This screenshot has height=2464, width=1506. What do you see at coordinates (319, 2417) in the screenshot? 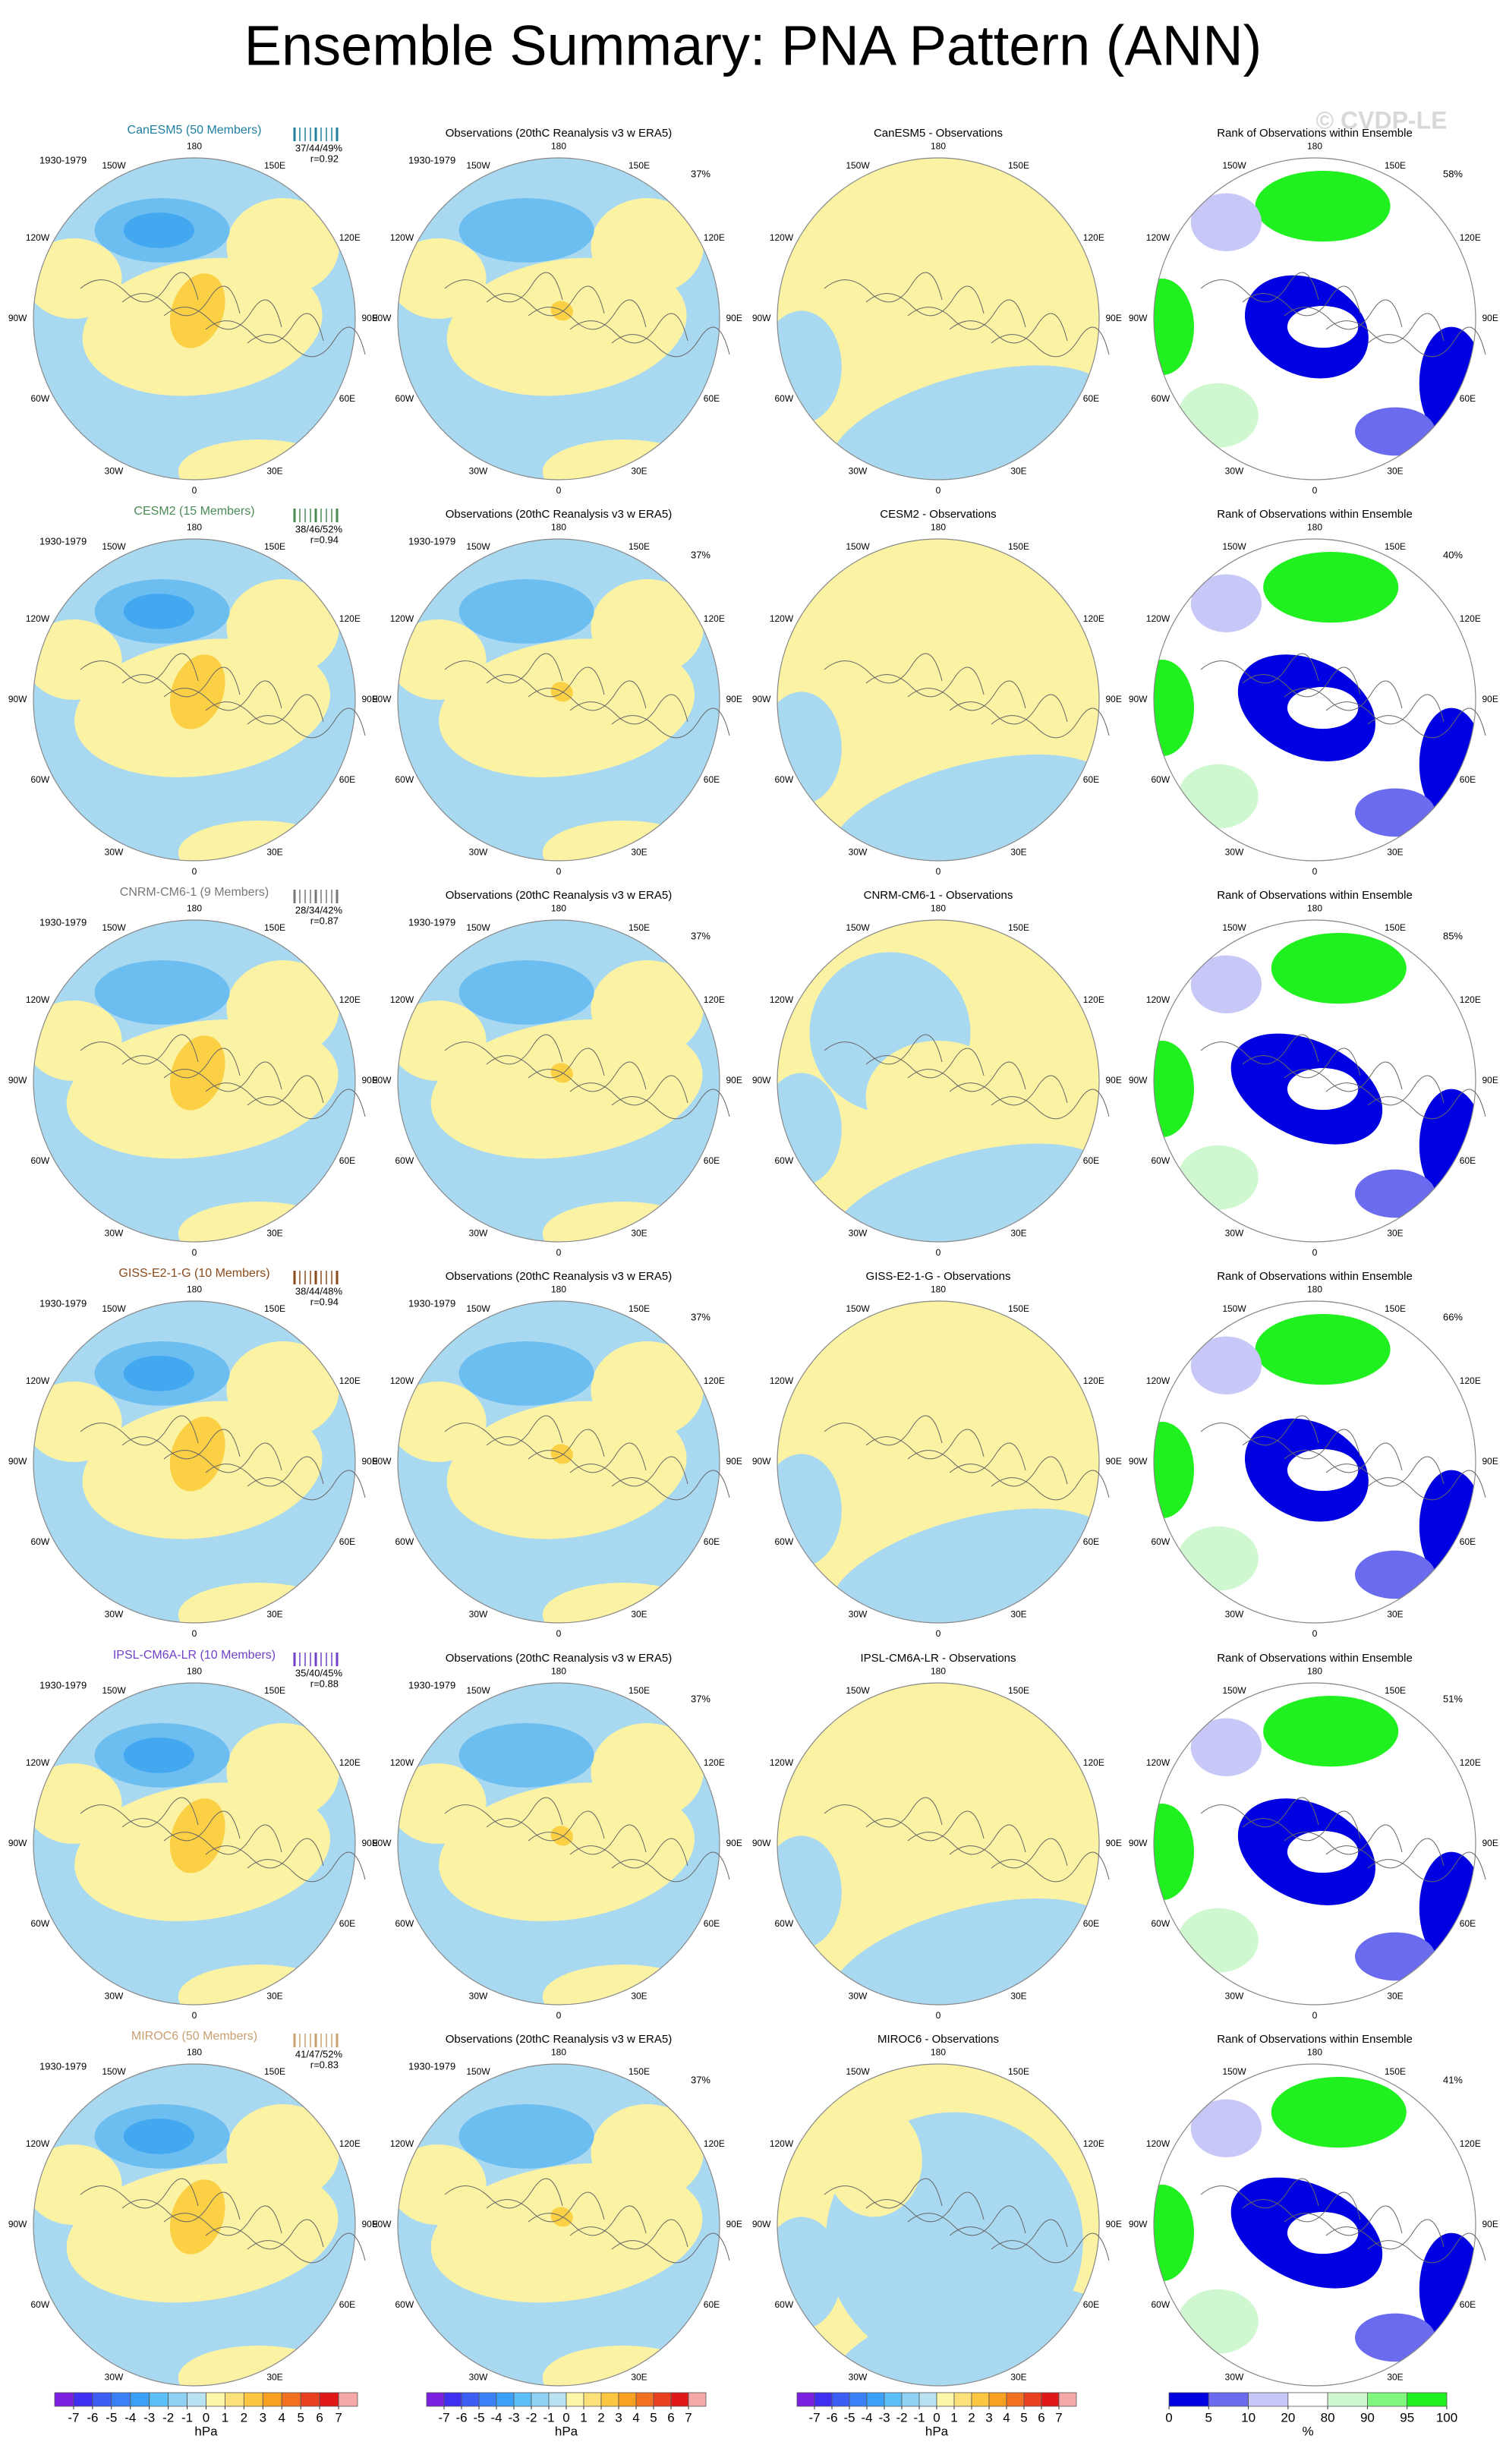
I see `colorbar-label: 6` at bounding box center [319, 2417].